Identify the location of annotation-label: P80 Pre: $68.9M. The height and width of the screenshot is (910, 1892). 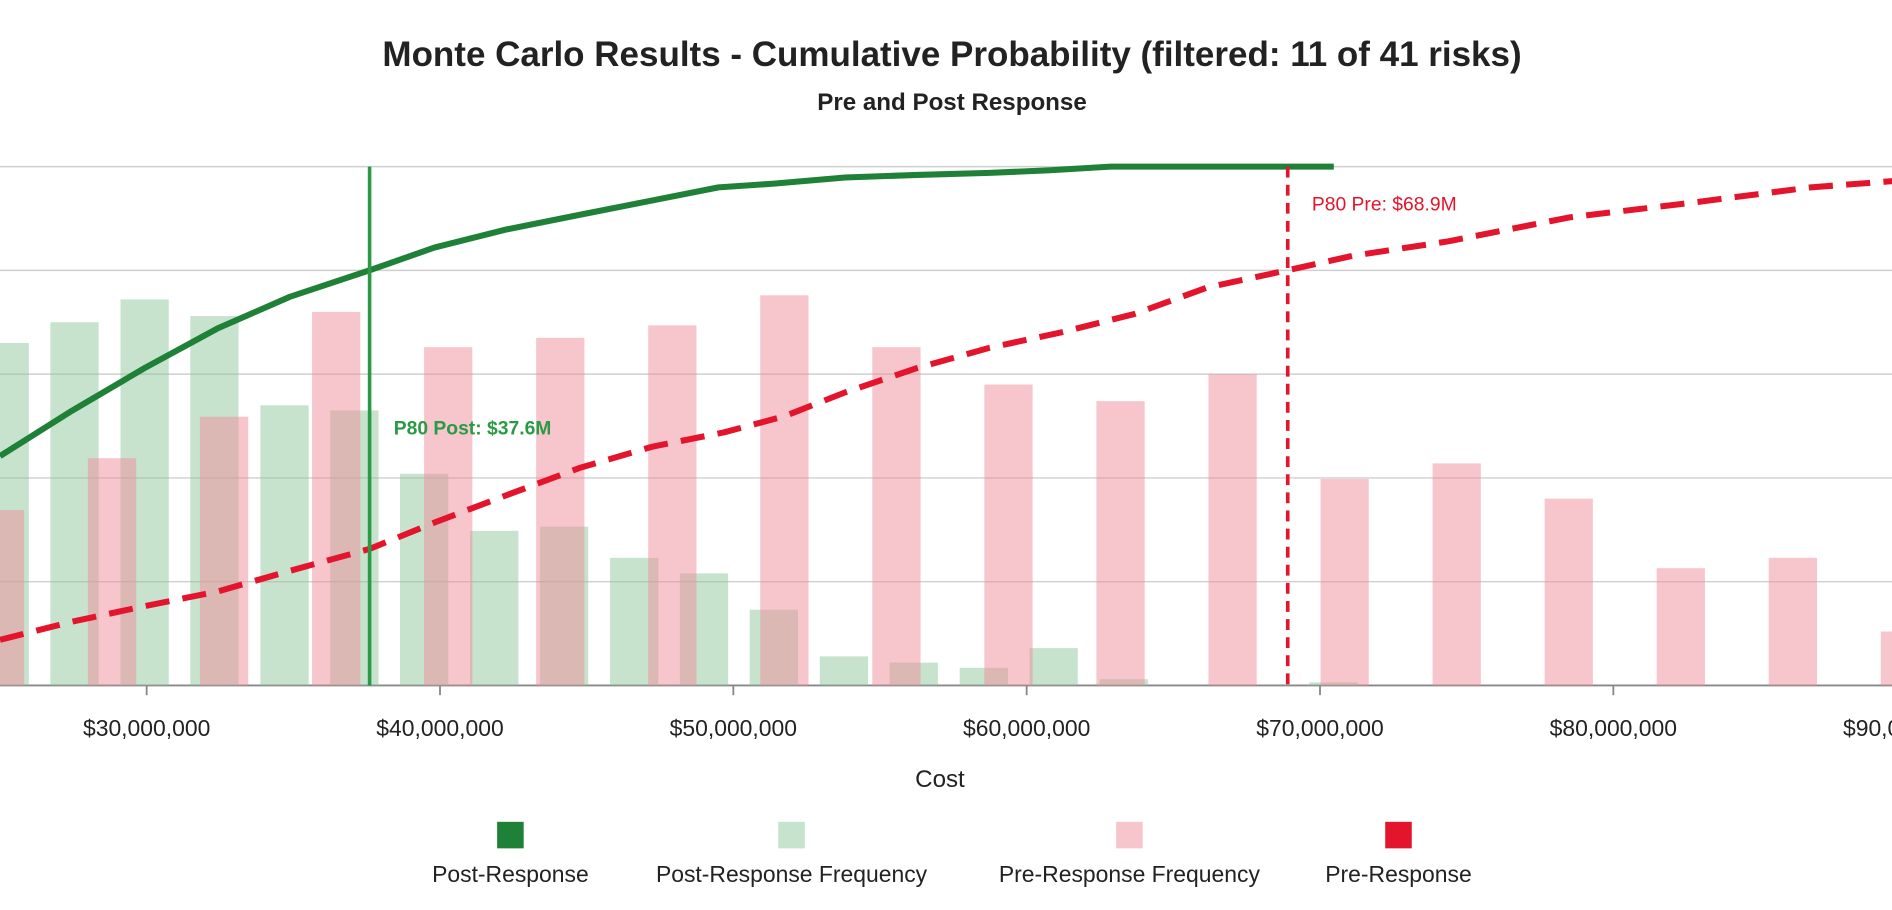
(1384, 204).